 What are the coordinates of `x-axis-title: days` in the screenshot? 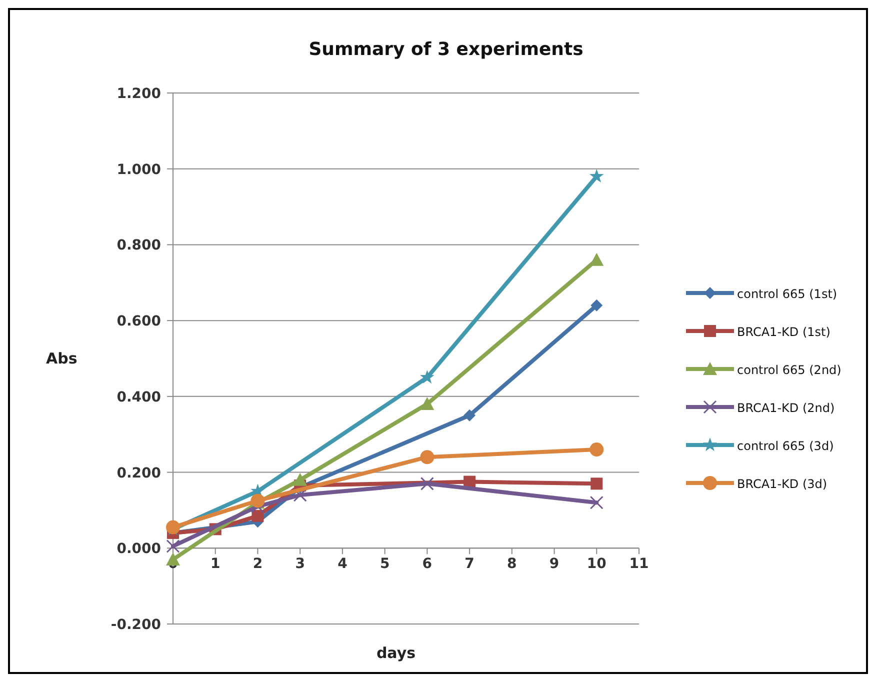 It's located at (396, 653).